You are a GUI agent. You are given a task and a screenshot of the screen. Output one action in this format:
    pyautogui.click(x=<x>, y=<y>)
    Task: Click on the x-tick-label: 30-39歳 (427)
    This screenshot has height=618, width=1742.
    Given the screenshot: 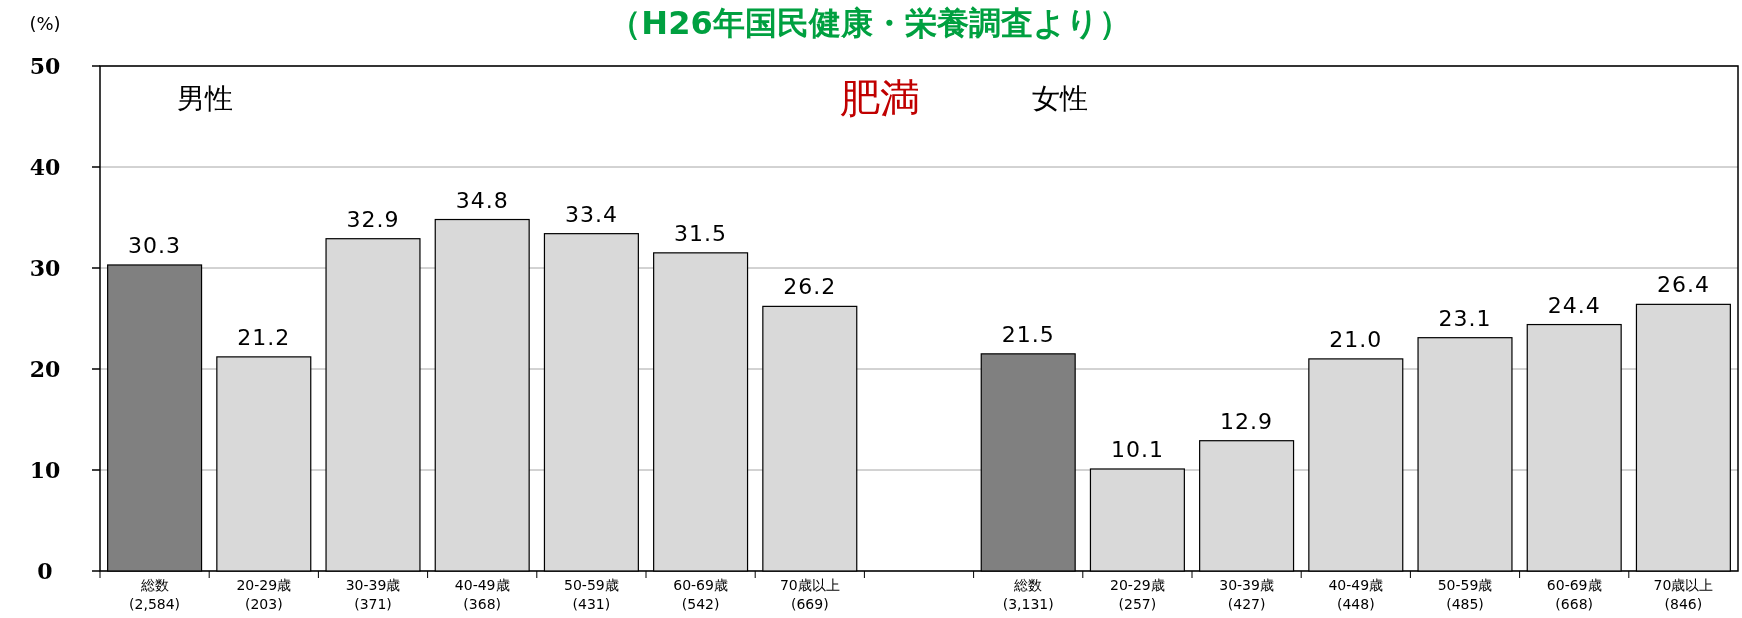 What is the action you would take?
    pyautogui.click(x=1246, y=594)
    